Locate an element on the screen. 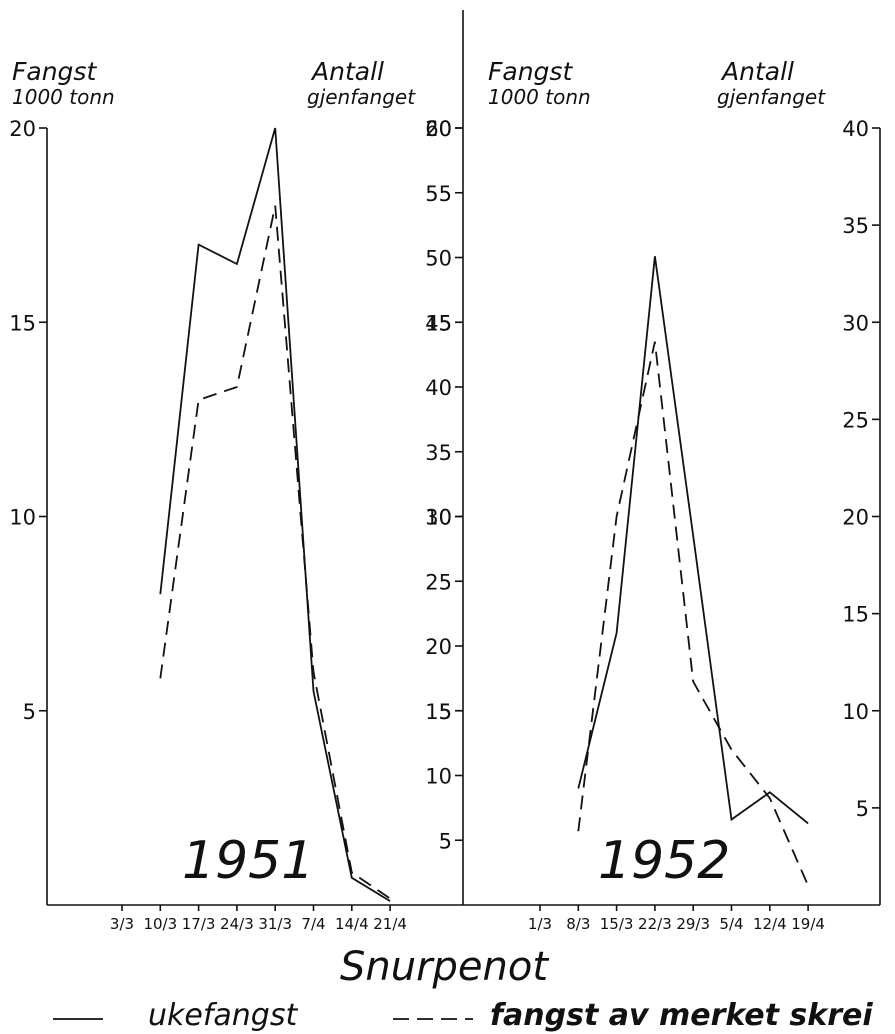  left-tick-label-1951-5: 5 is located at coordinates (29, 712).